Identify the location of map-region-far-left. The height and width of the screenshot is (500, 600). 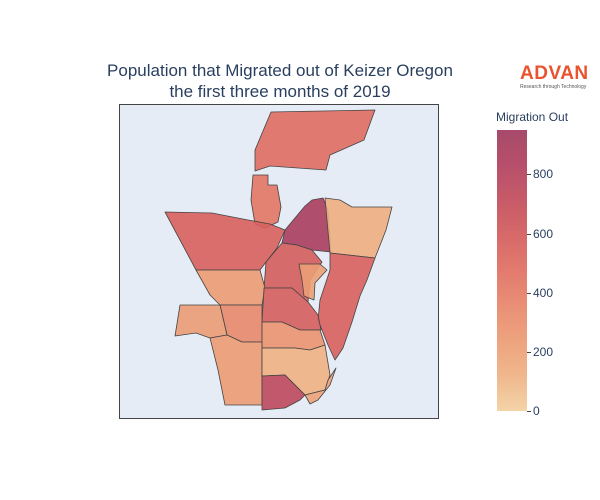
(201, 321).